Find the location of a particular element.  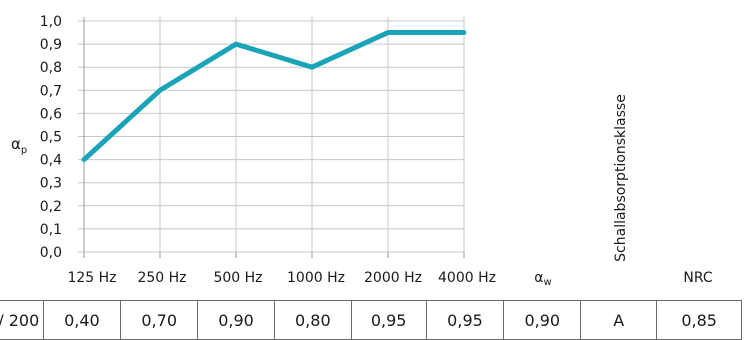

y-tick-label: 0,5 is located at coordinates (51, 138).